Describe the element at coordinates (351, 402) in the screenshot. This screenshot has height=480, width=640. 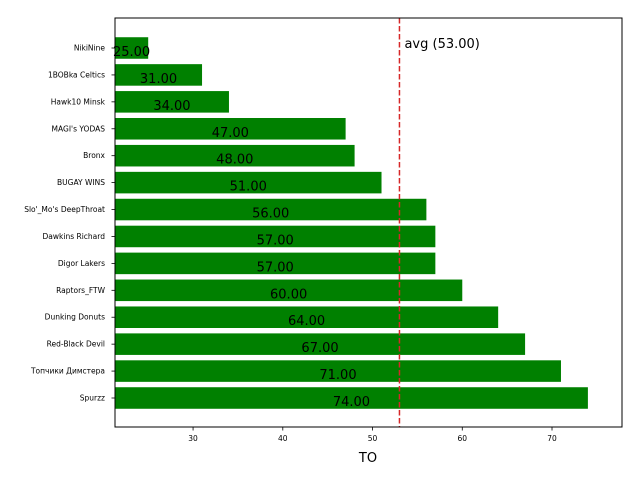
I see `value-label: 74.00` at that location.